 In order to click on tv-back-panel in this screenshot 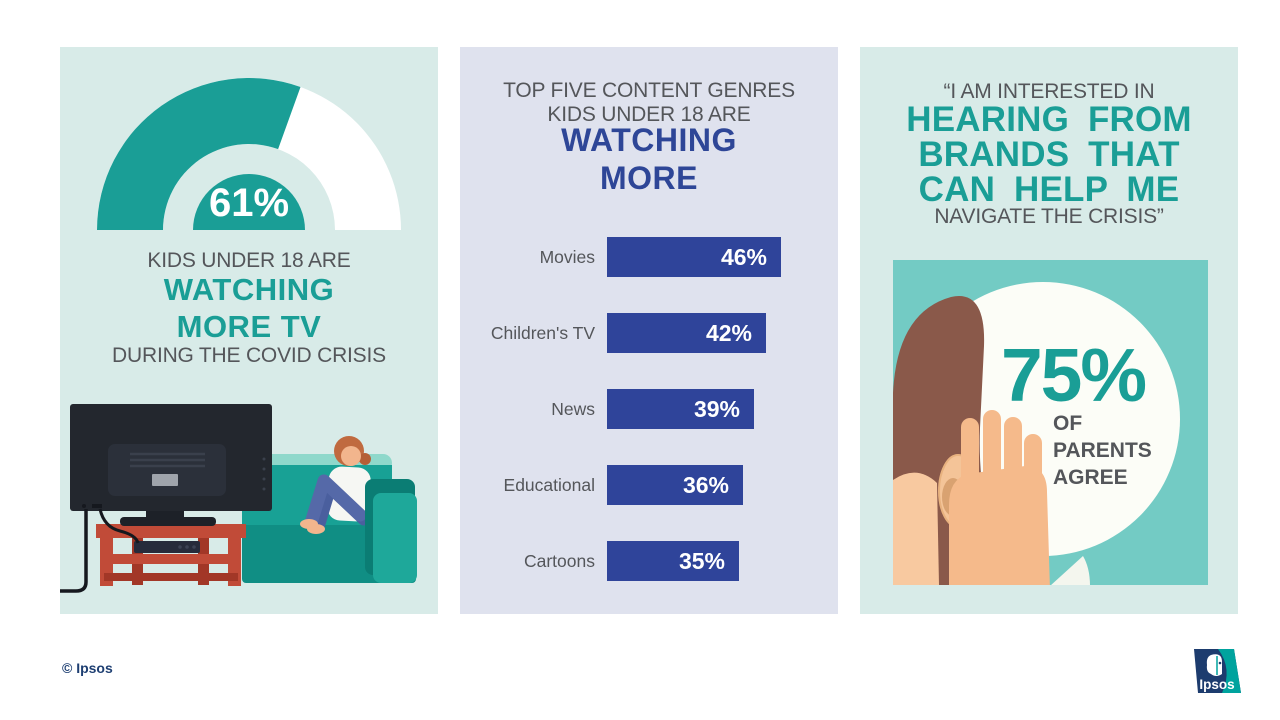, I will do `click(167, 470)`.